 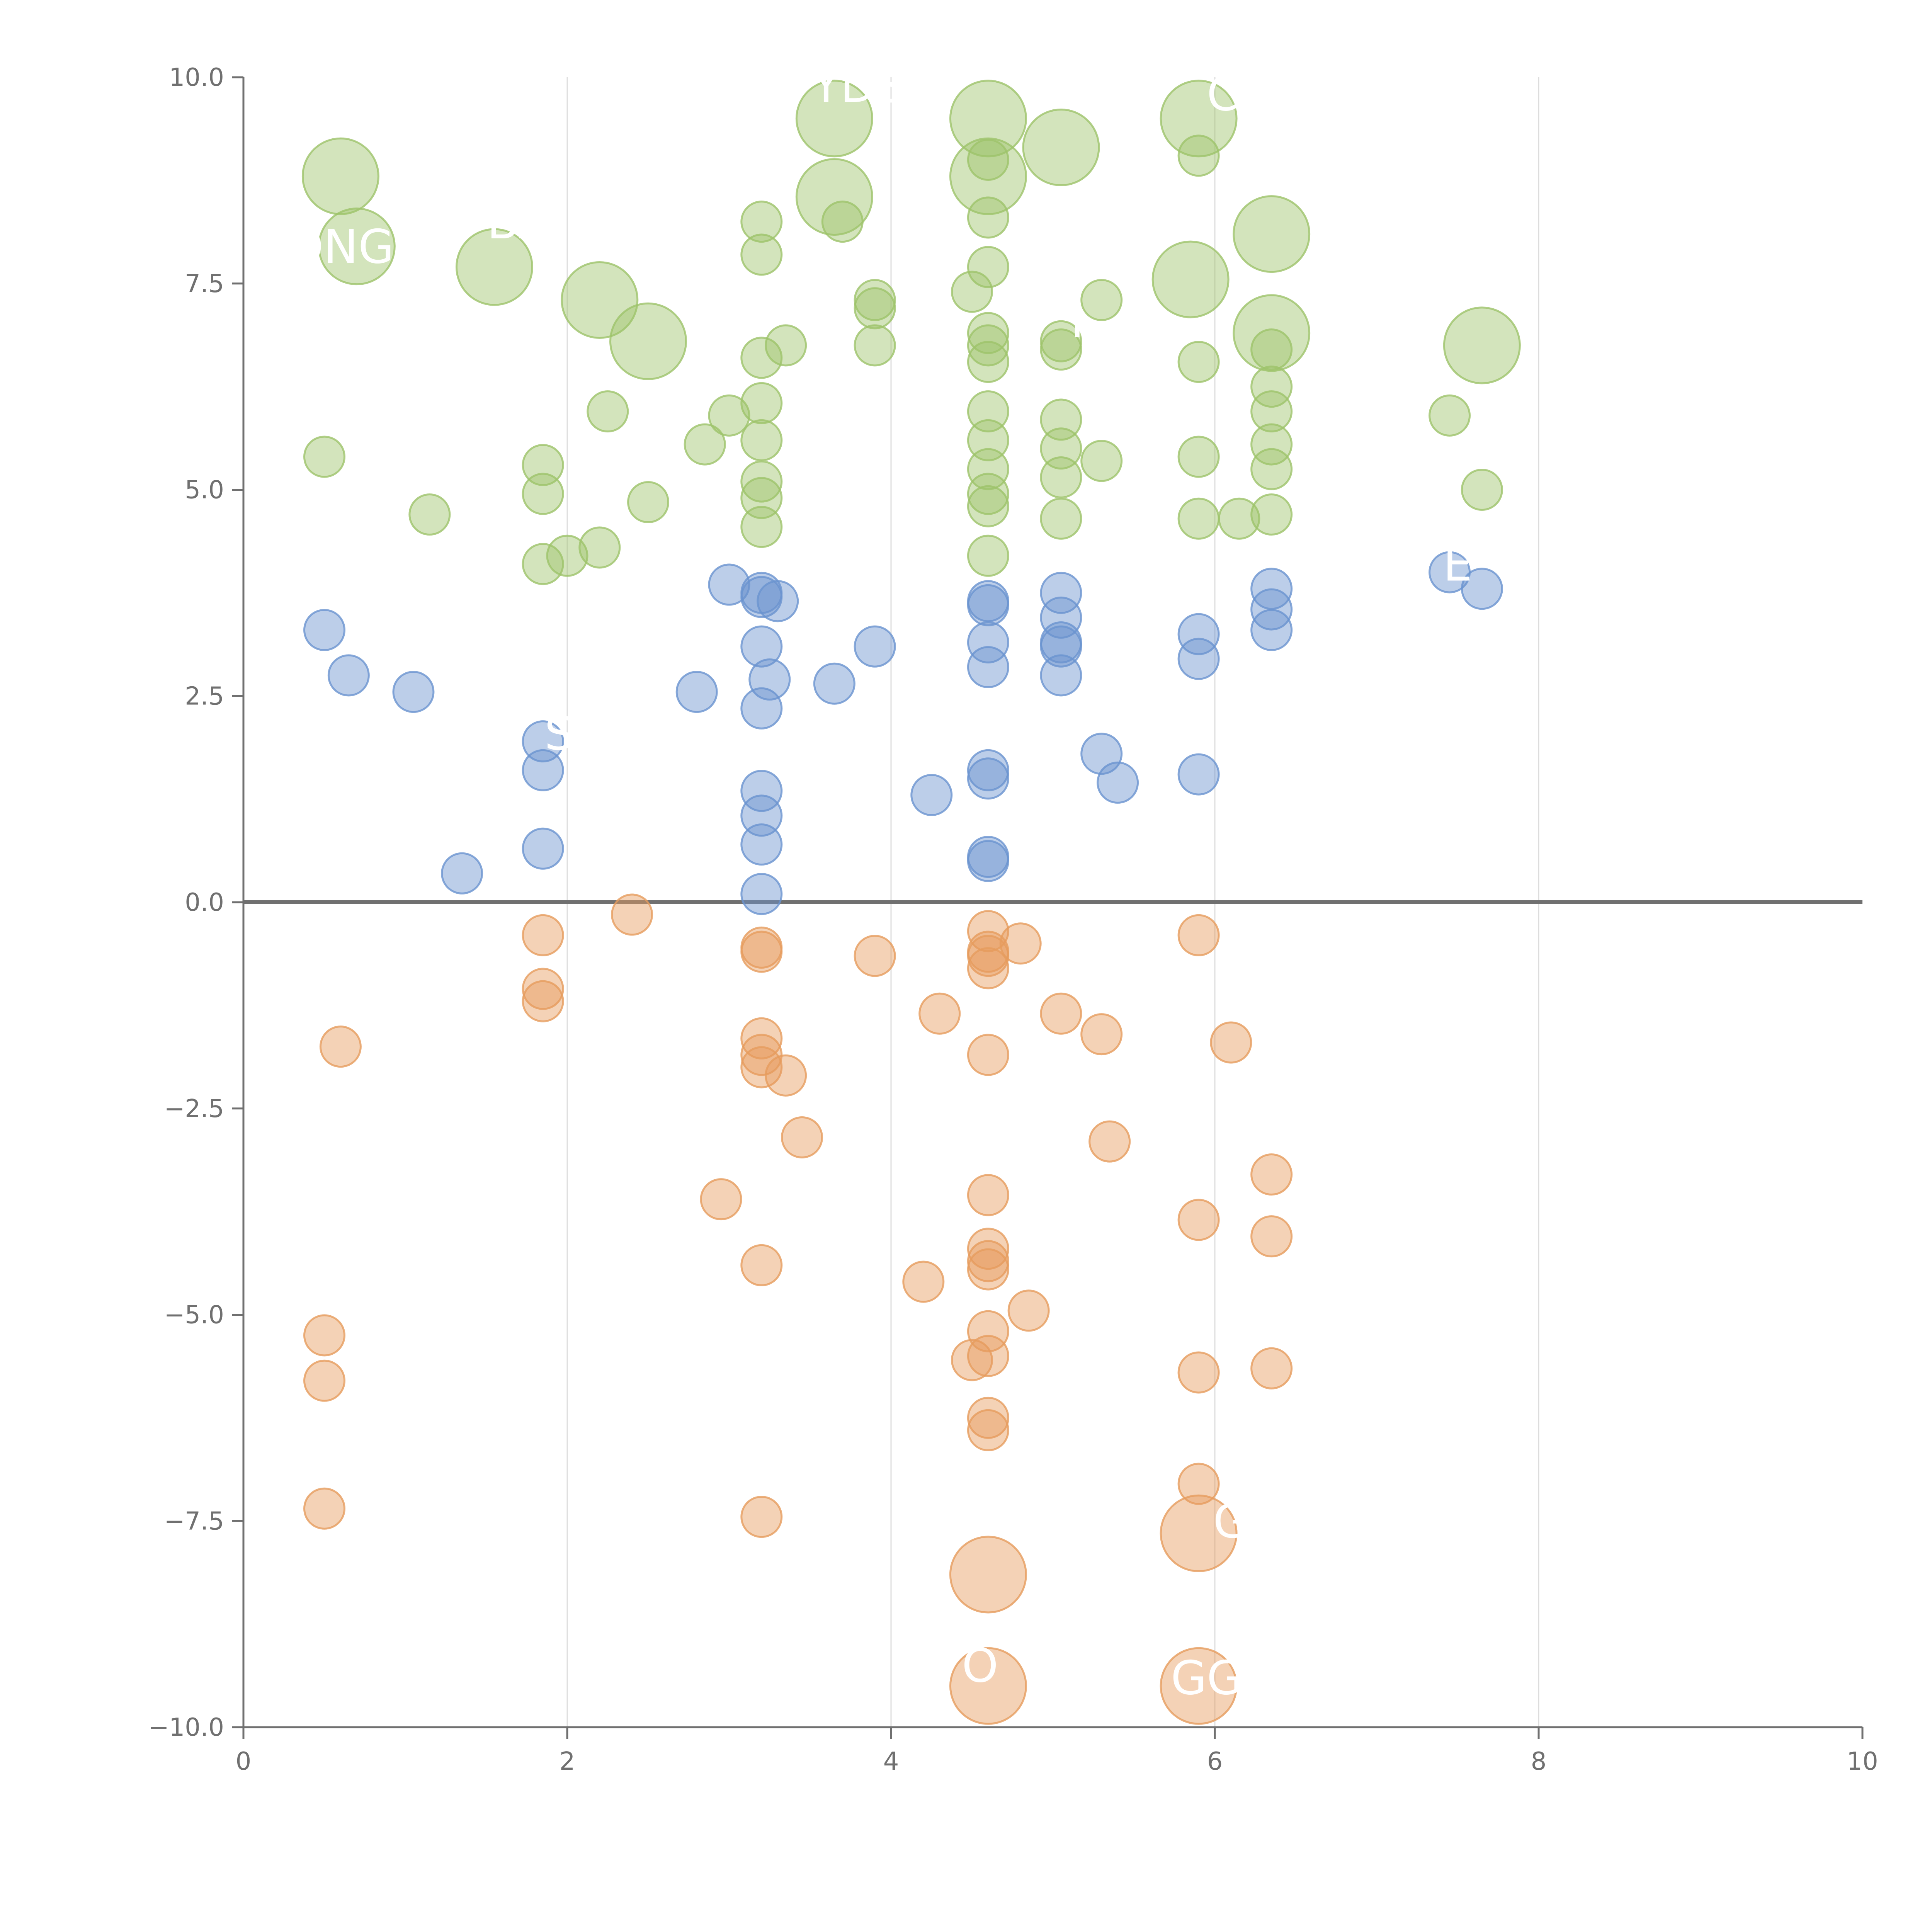 I want to click on point-label: O, so click(x=980, y=1666).